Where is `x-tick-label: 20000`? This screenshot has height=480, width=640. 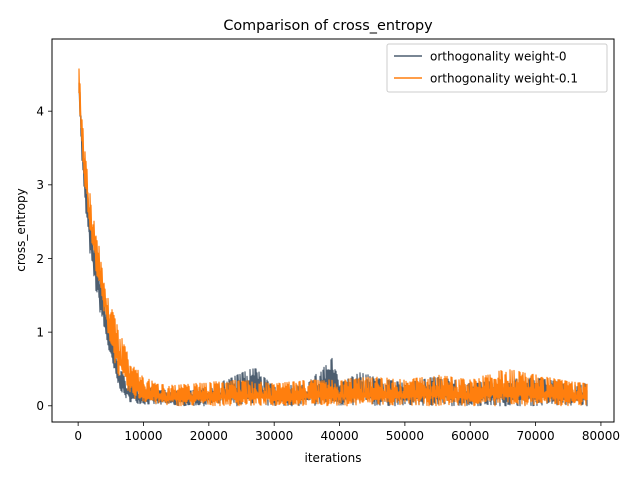 x-tick-label: 20000 is located at coordinates (209, 436).